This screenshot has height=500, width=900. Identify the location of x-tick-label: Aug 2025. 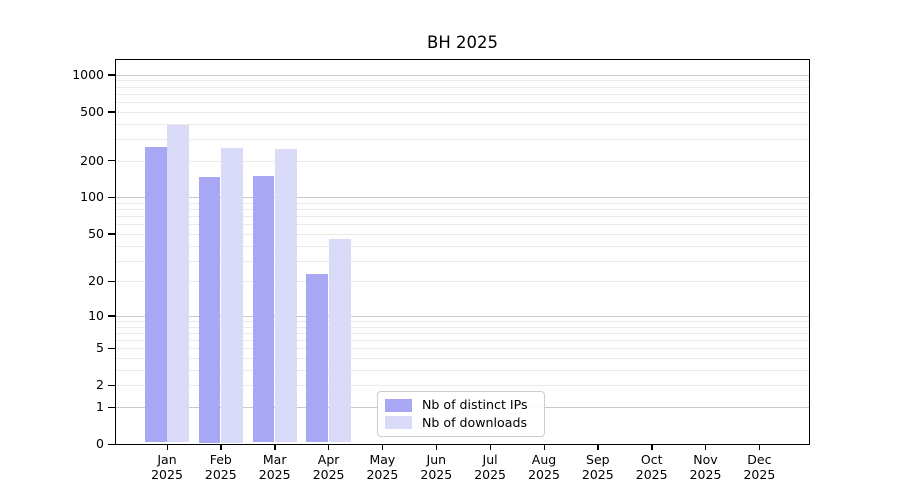
(544, 467).